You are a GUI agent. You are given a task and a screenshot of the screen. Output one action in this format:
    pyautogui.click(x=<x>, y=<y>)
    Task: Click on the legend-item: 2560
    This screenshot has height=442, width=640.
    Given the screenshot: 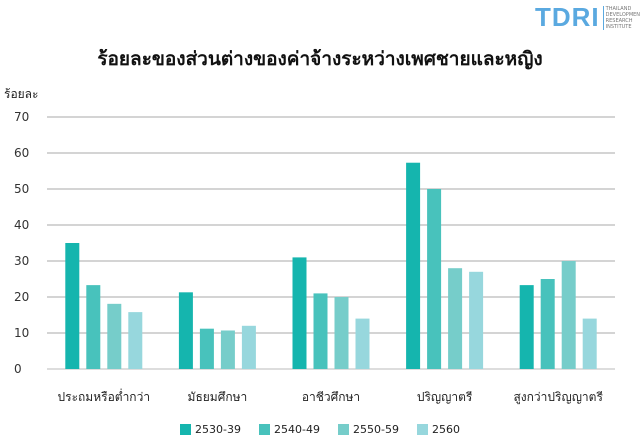 What is the action you would take?
    pyautogui.click(x=438, y=429)
    